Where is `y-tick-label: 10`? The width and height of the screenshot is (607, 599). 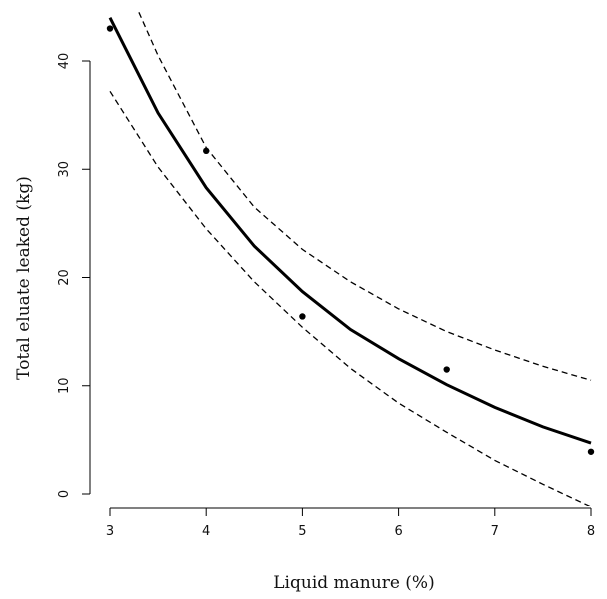
y-tick-label: 10 is located at coordinates (64, 385).